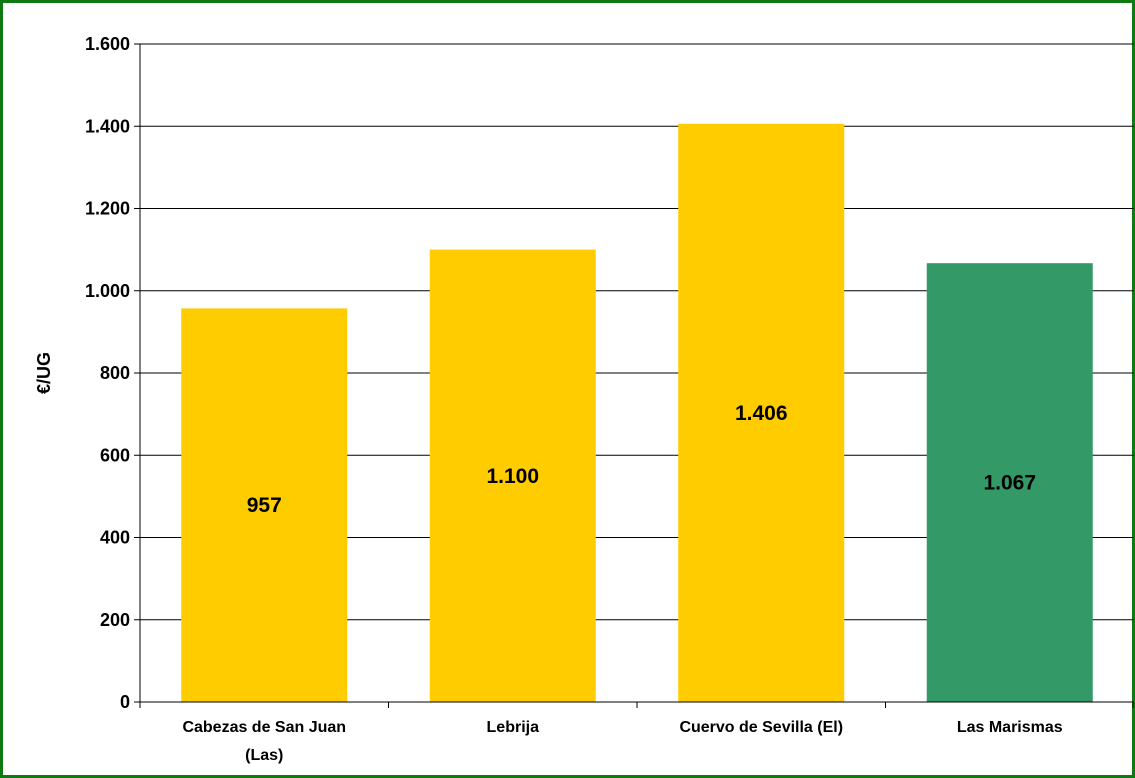  Describe the element at coordinates (115, 538) in the screenshot. I see `y-tick-label: 400` at that location.